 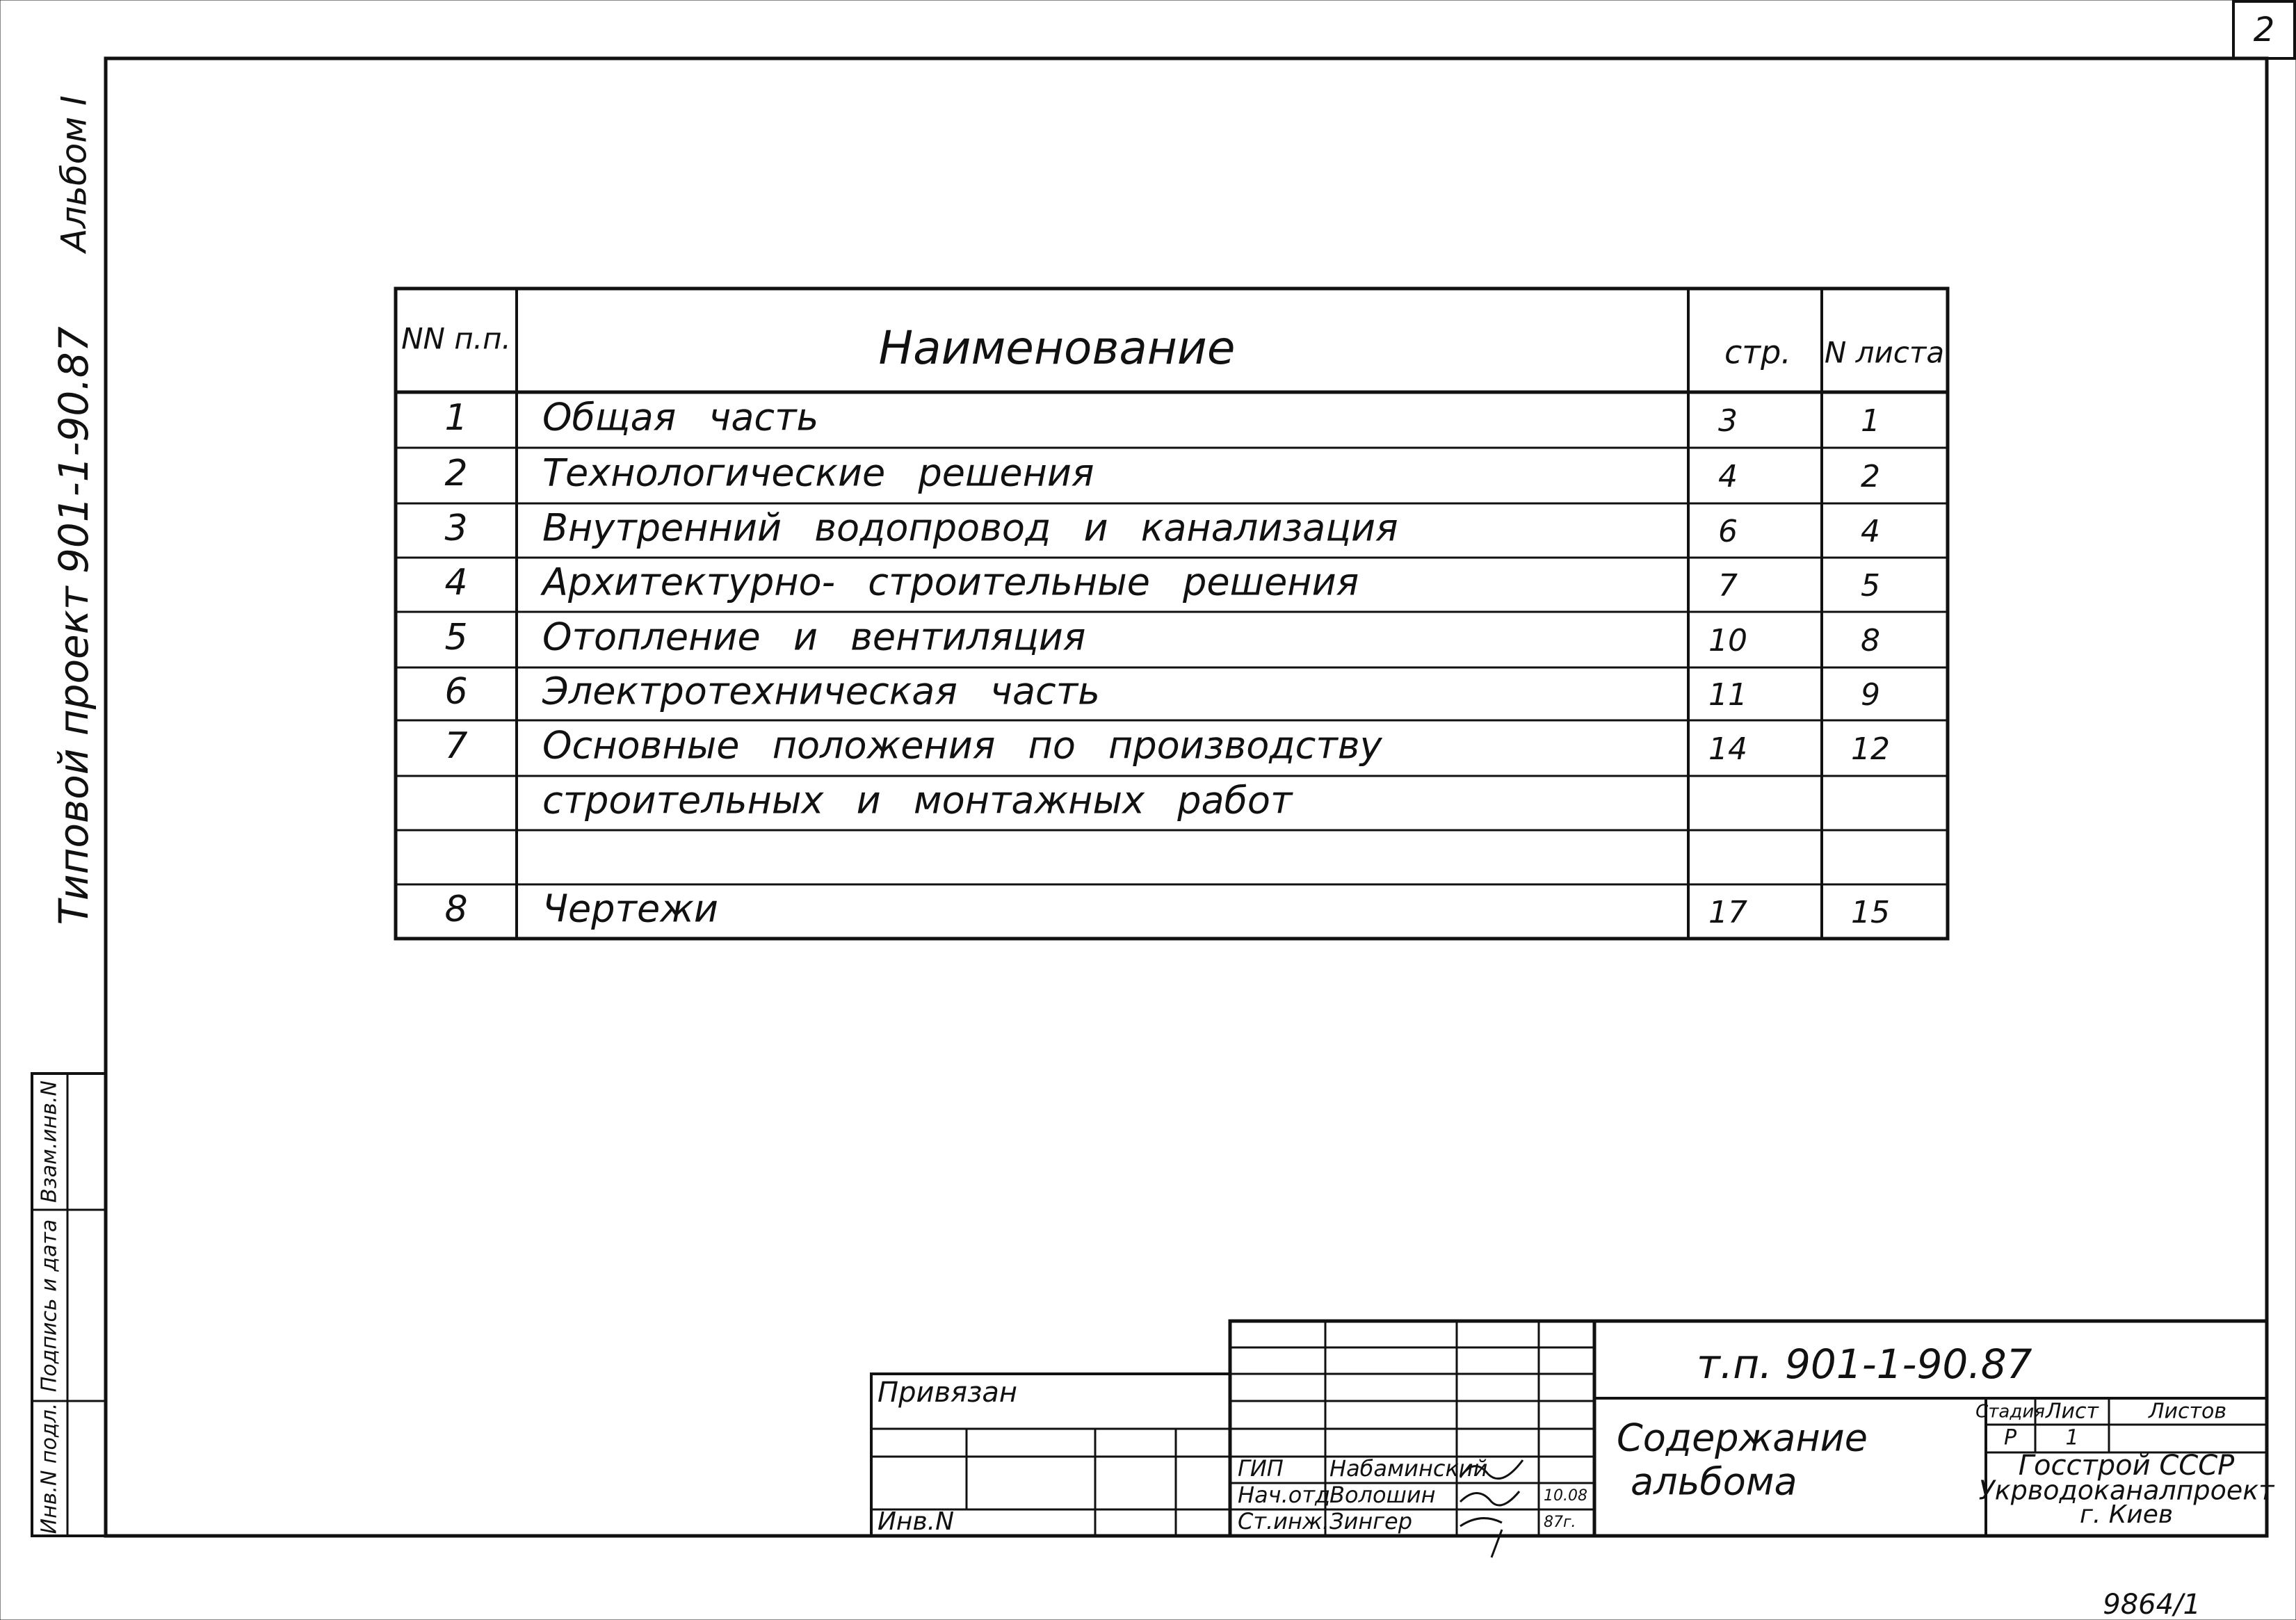 What do you see at coordinates (50, 1306) in the screenshot?
I see `stamp-label: Подпись и дата` at bounding box center [50, 1306].